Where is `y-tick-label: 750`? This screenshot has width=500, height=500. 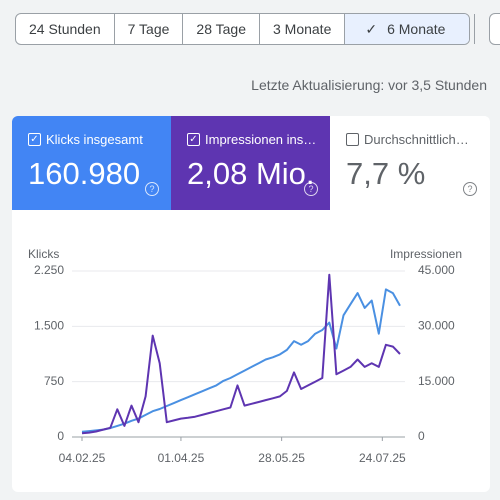
y-tick-label: 750 is located at coordinates (54, 381).